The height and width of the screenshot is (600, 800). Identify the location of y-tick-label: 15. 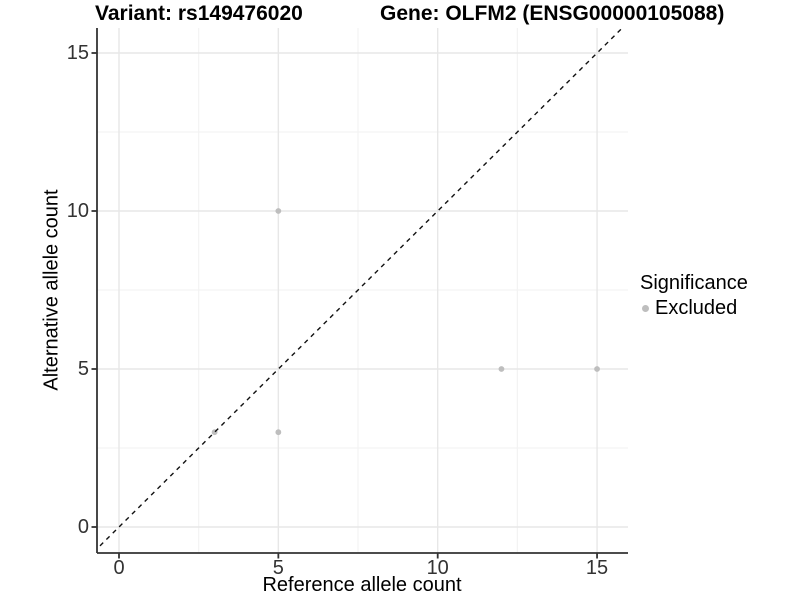
(77, 53).